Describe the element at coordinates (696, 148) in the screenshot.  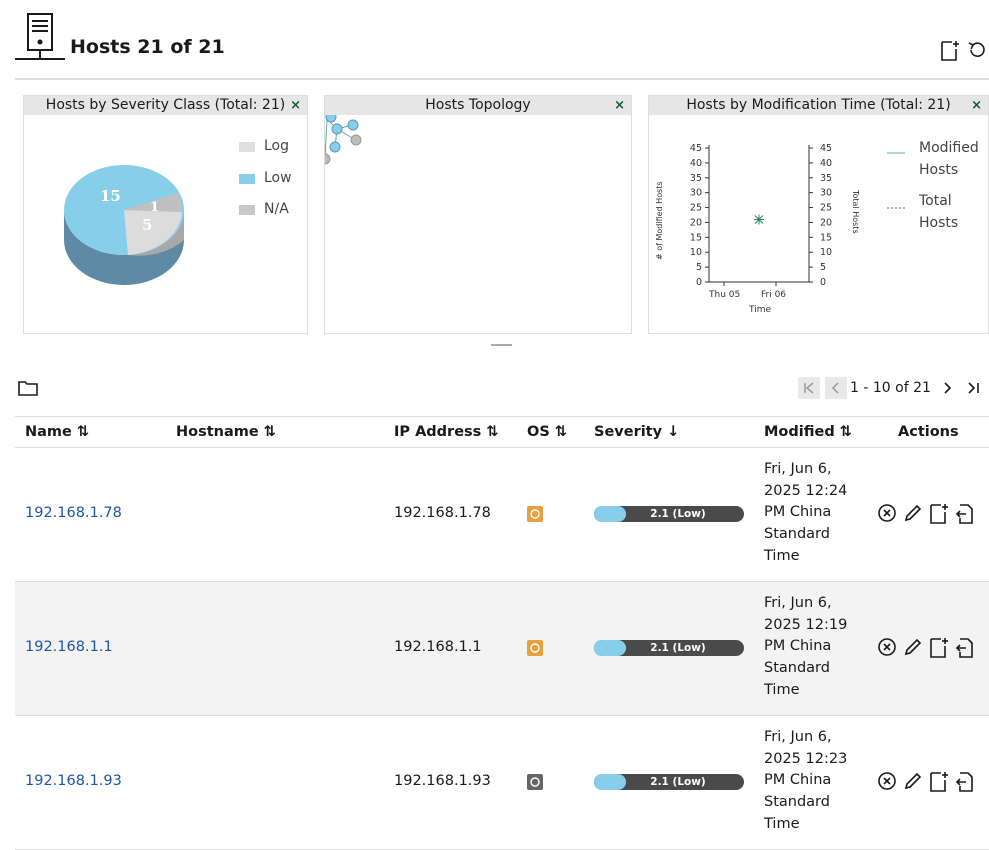
I see `y-tick-label: 45` at that location.